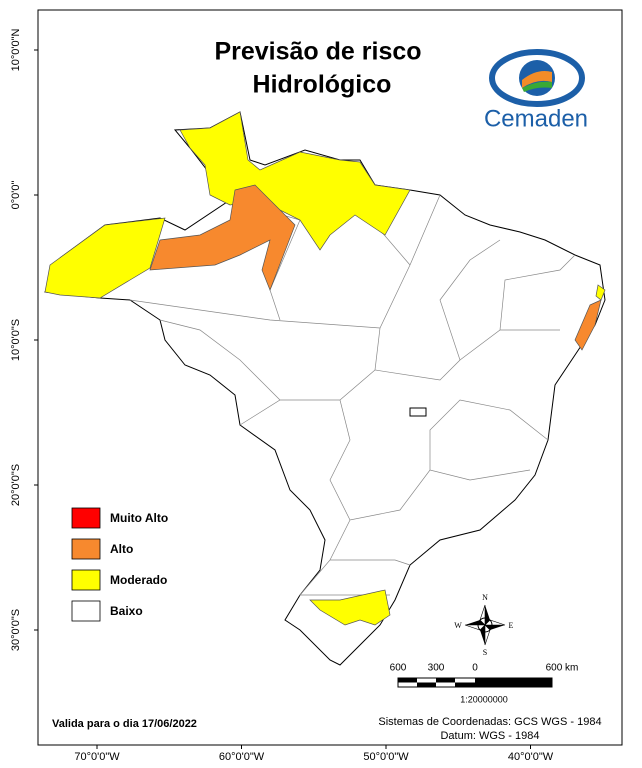  I want to click on longitude-label: 70°0'0"W, so click(97, 757).